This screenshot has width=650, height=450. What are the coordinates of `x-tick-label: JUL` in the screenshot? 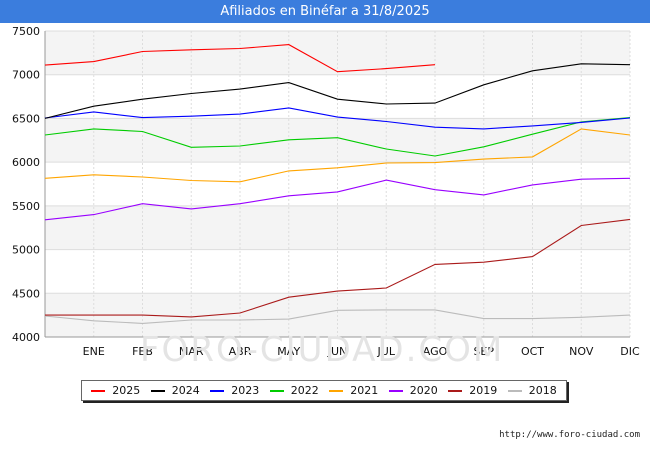 It's located at (386, 351).